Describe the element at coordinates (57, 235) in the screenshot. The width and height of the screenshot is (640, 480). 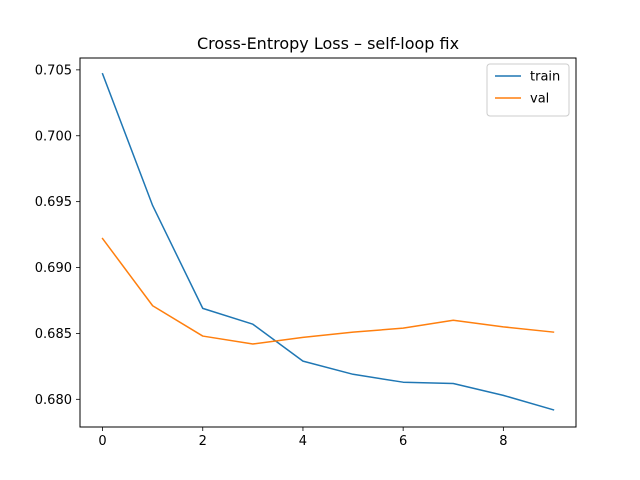
I see `y-axis: 0.680 0.685 0.690 0.695 0.700 0.705` at that location.